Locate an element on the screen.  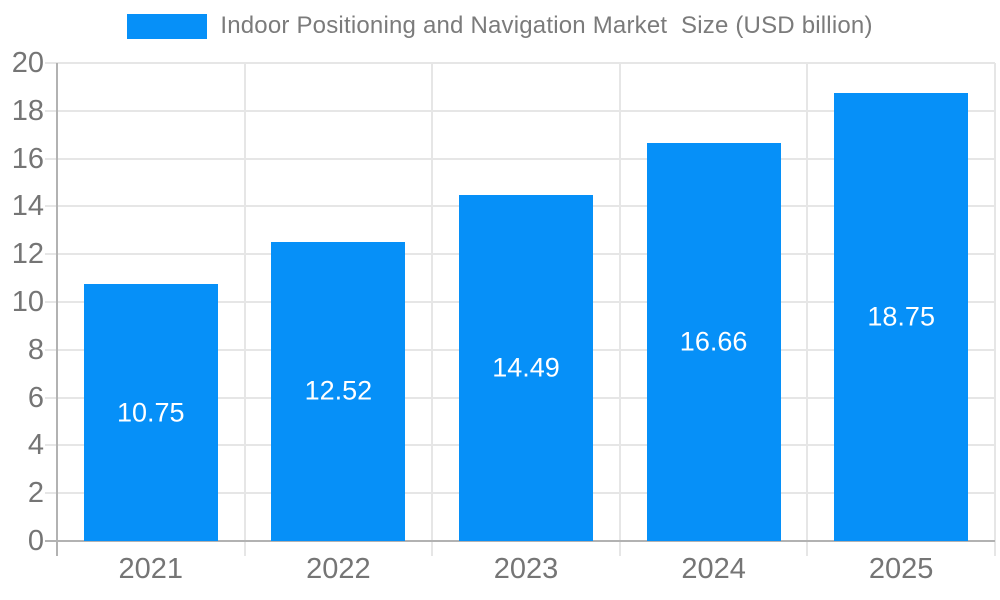
bar-value-label: 16.66 is located at coordinates (713, 341).